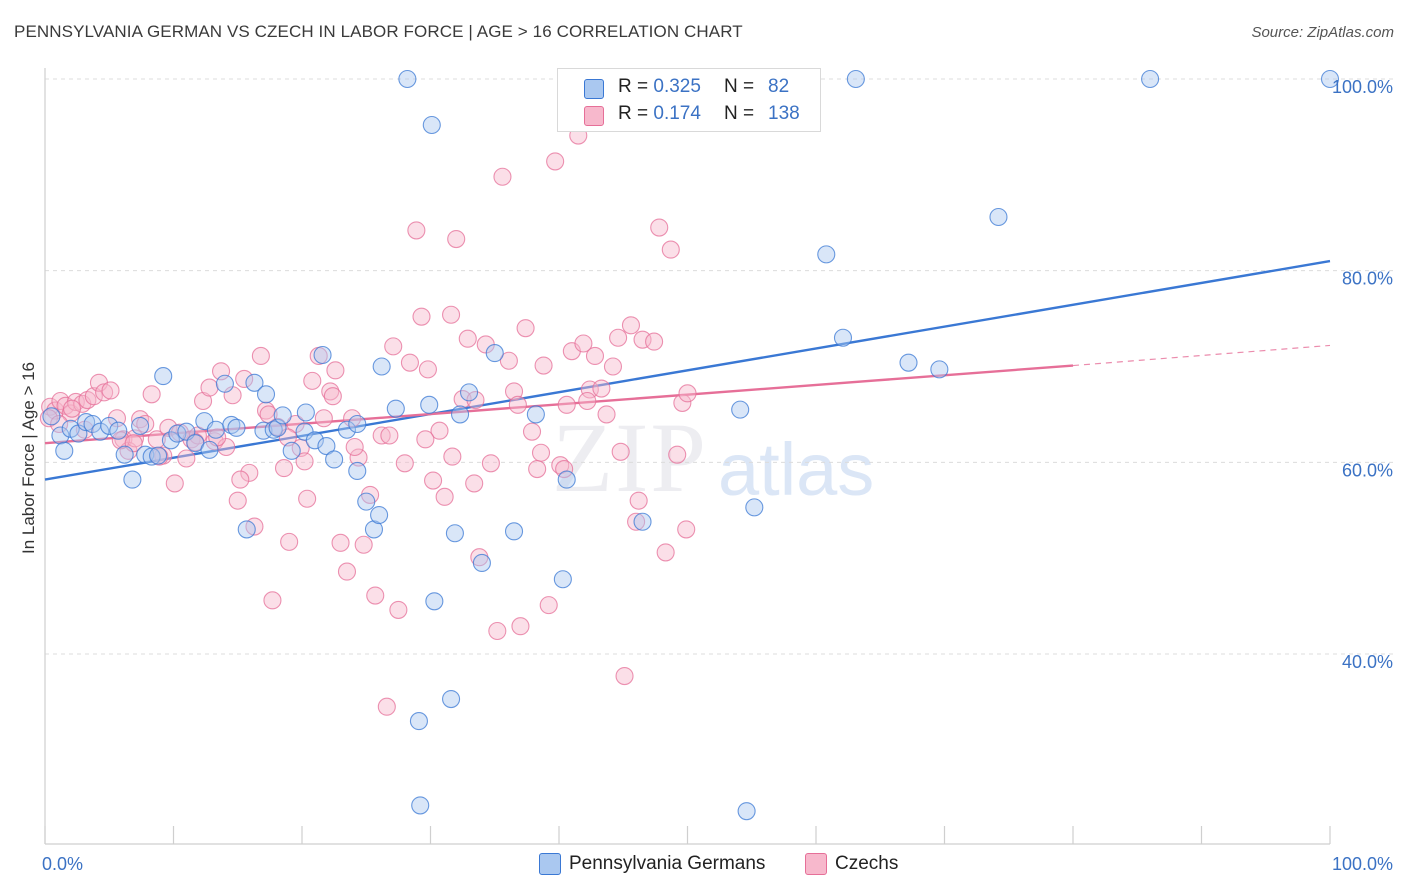 This screenshot has width=1406, height=892. Describe the element at coordinates (667, 863) in the screenshot. I see `legend-label-pennsylvania: Pennsylvania Germans` at that location.